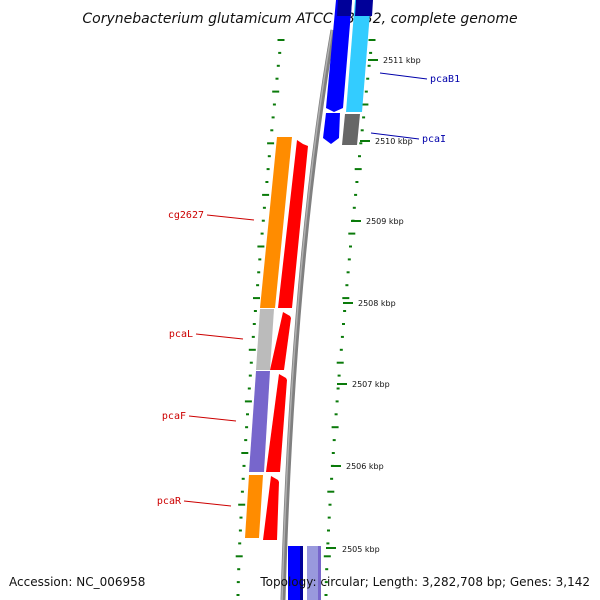  I want to click on feature-pcaL-block, so click(265, 339).